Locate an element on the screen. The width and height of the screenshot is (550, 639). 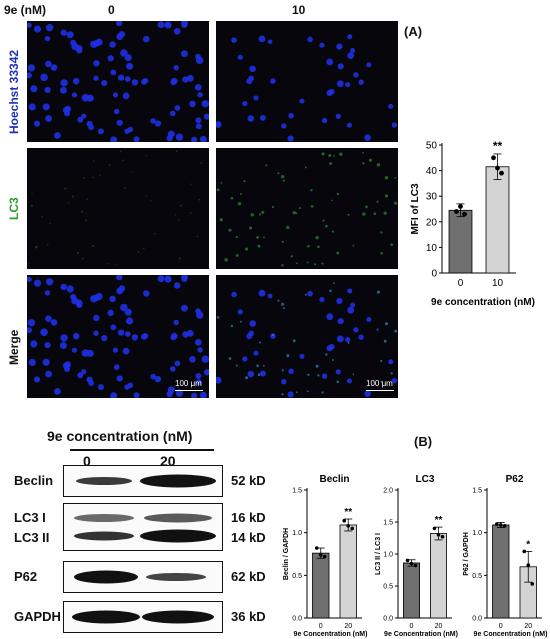
y-tick-label: 50 is located at coordinates (432, 146).